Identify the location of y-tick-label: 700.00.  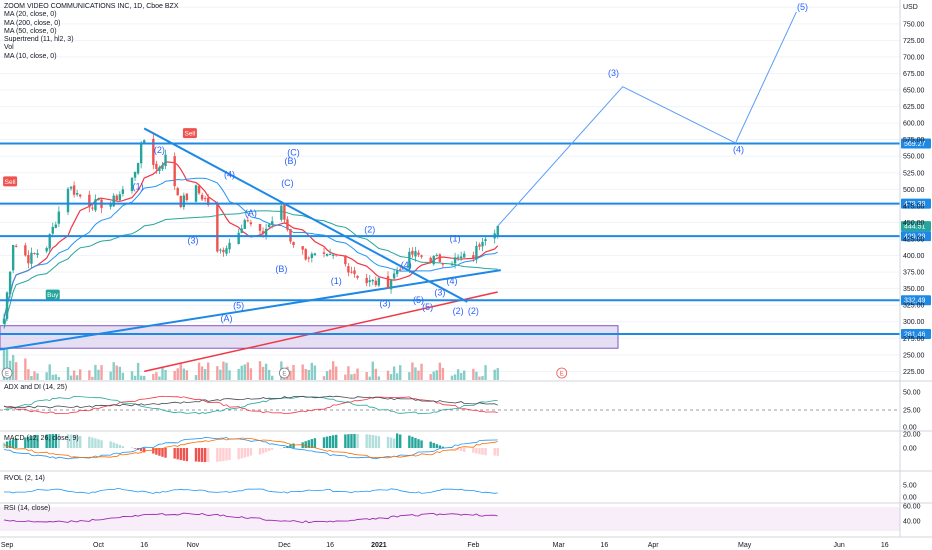
(914, 57).